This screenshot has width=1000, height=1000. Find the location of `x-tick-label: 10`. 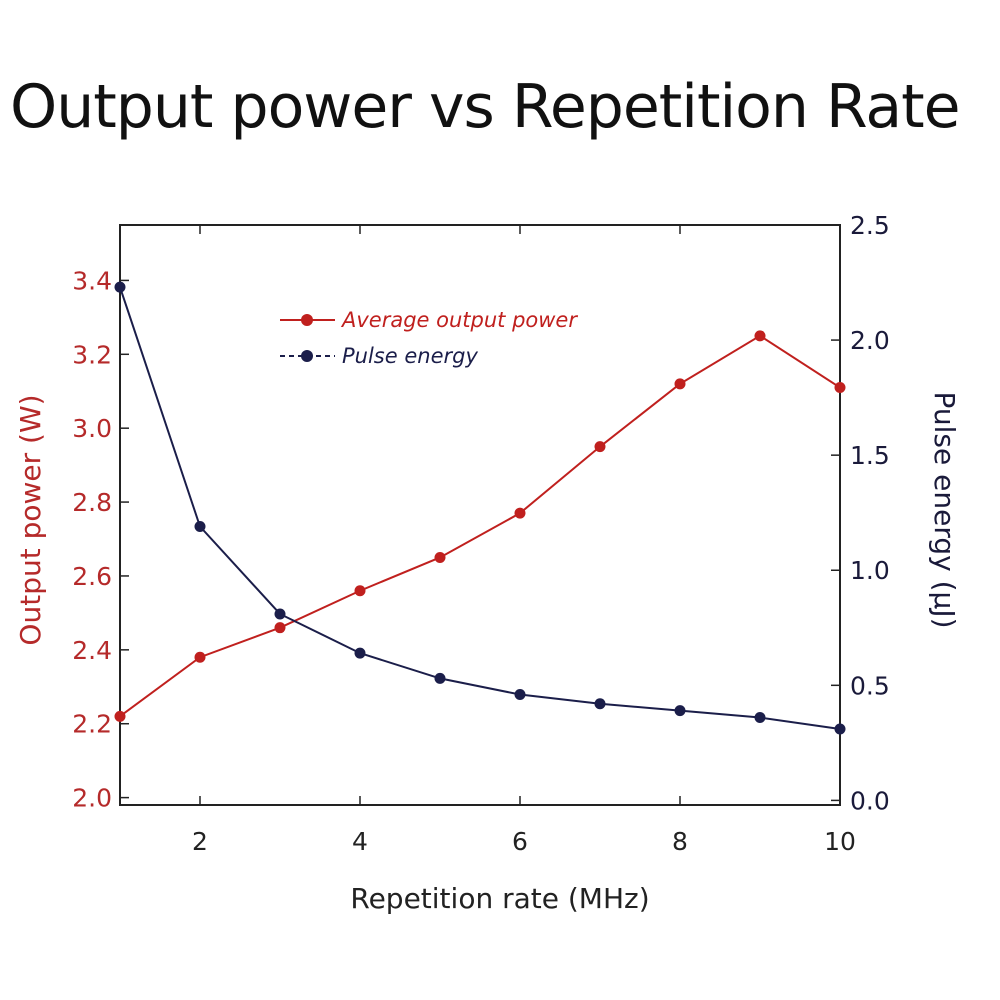

x-tick-label: 10 is located at coordinates (840, 841).